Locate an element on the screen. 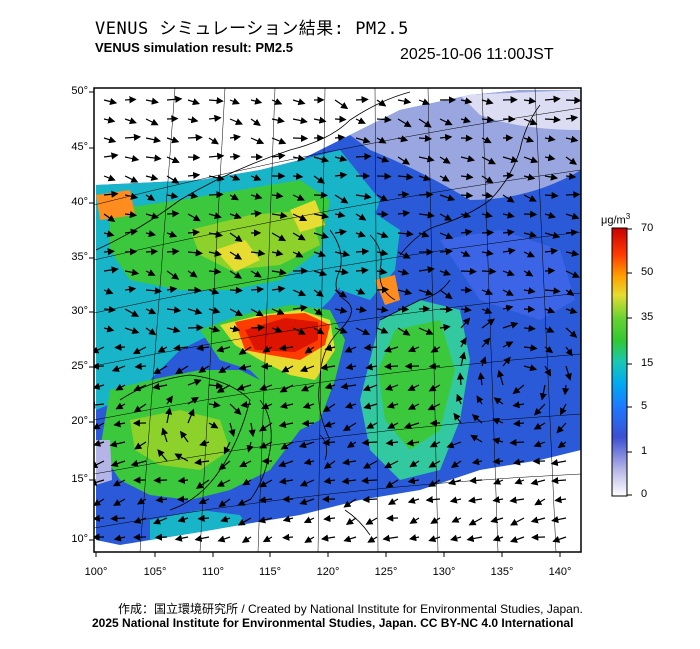 This screenshot has width=700, height=649. lon-label-115: 115° is located at coordinates (270, 572).